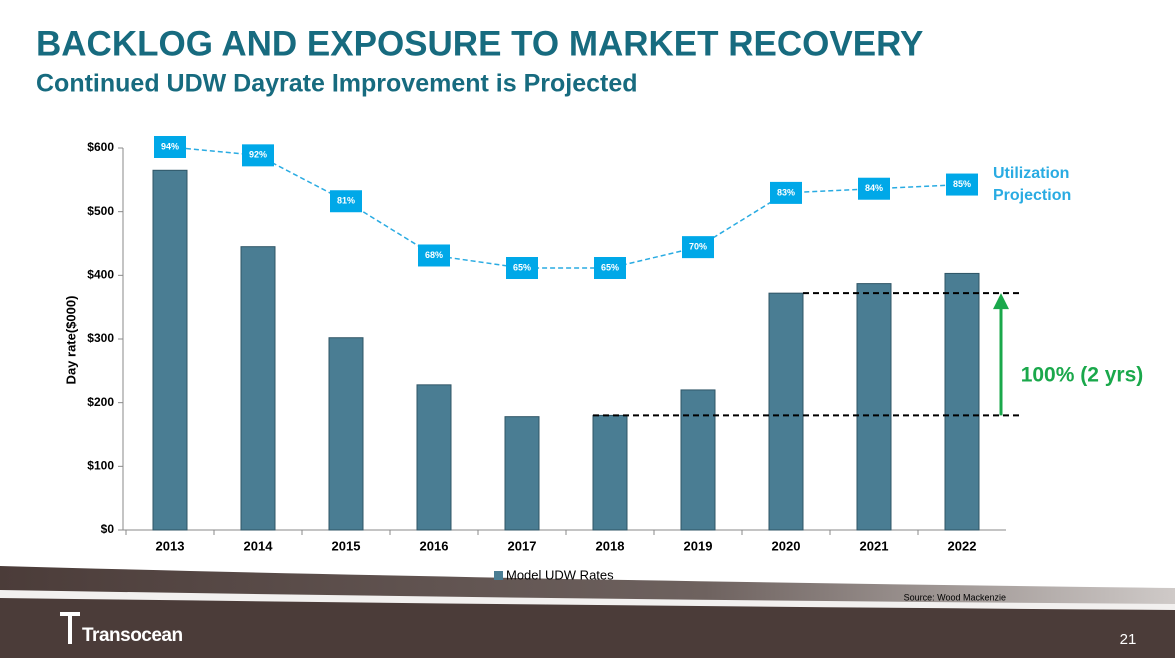 The width and height of the screenshot is (1175, 658). I want to click on page-number: 21, so click(1128, 639).